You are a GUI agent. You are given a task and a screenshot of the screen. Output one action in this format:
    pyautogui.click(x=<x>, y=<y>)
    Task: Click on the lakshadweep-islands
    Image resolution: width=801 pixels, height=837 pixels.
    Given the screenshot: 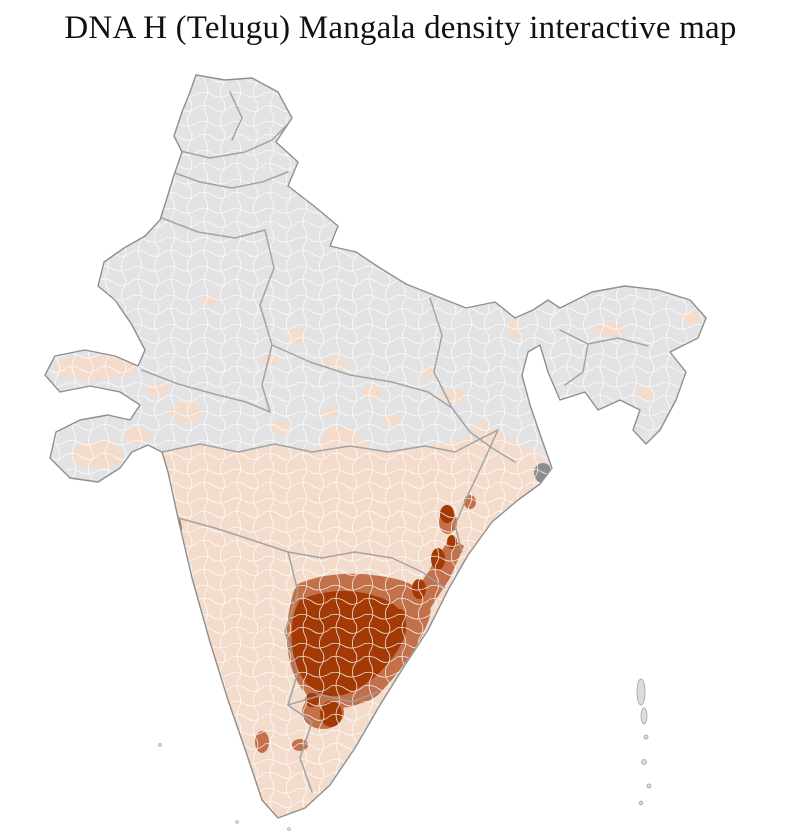 What is the action you would take?
    pyautogui.click(x=224, y=787)
    